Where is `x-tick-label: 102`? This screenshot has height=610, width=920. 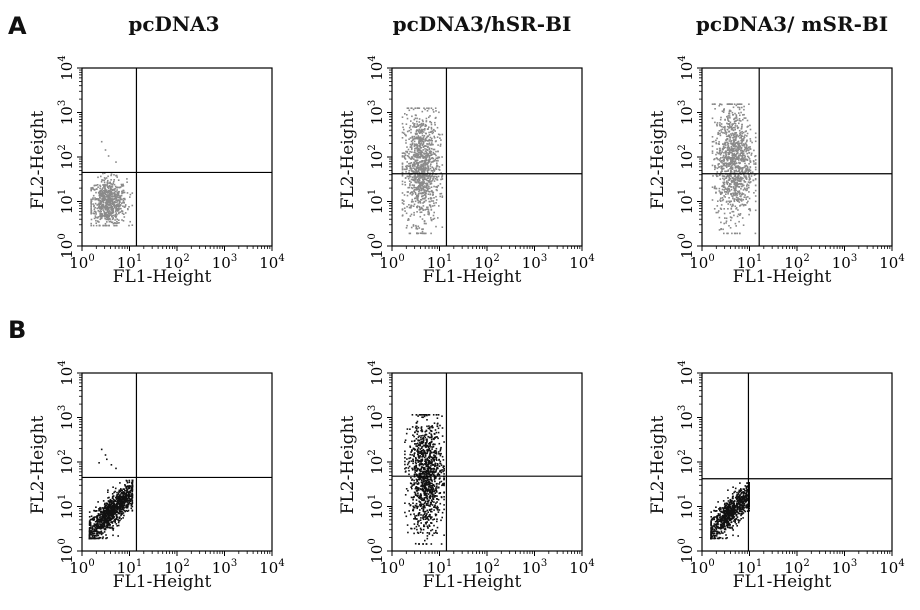 x-tick-label: 102 is located at coordinates (176, 262).